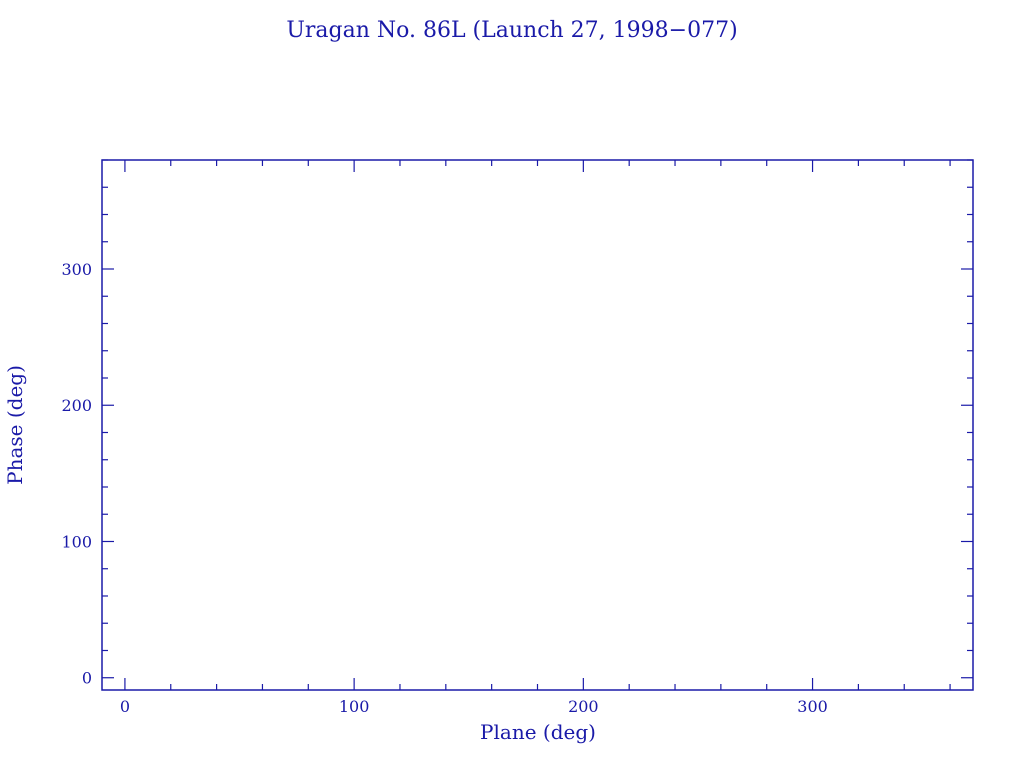 This screenshot has width=1024, height=768. What do you see at coordinates (511, 30) in the screenshot?
I see `chart-title: Uragan No. 86L (Launch 27, 1998−077)` at bounding box center [511, 30].